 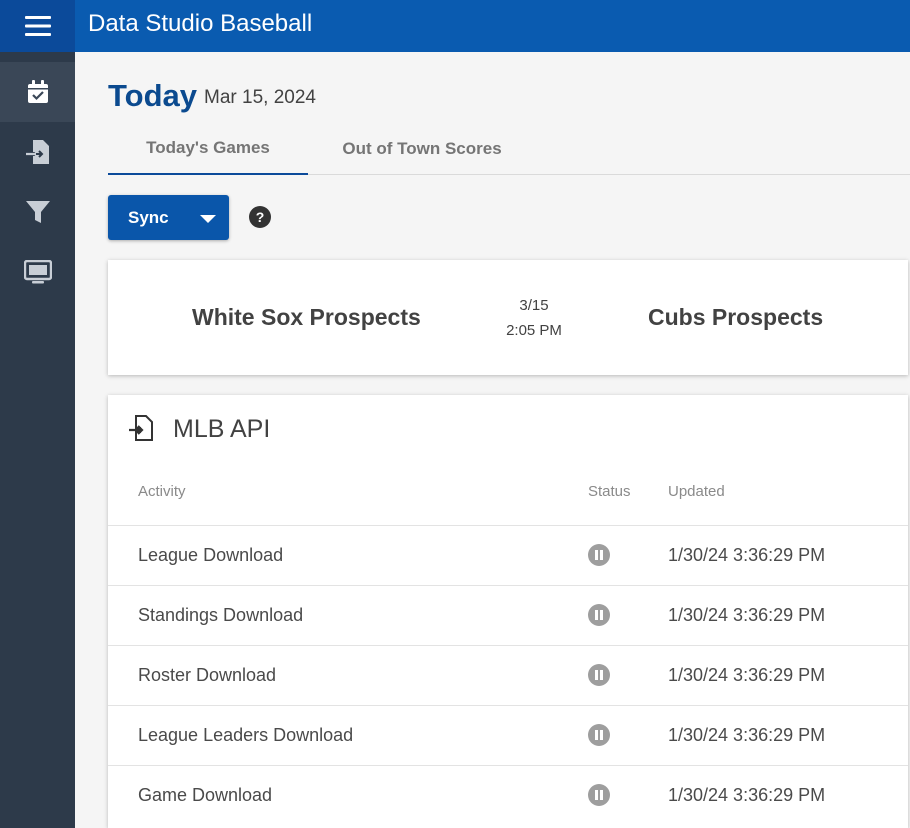 I want to click on sidebar-item-display, so click(x=37, y=272).